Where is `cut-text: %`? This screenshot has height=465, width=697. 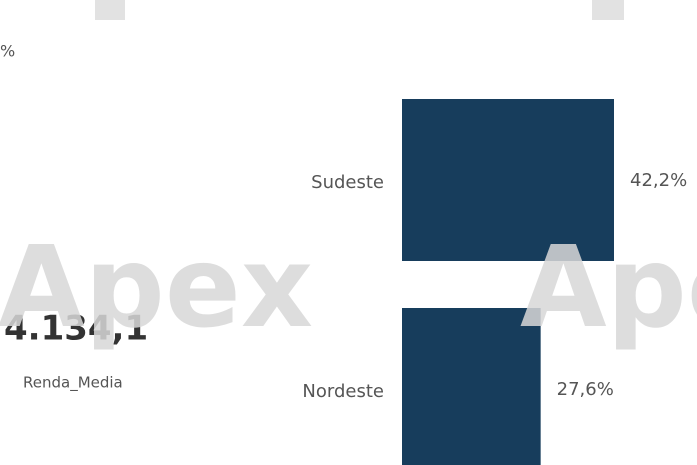 cut-text: % is located at coordinates (7, 51).